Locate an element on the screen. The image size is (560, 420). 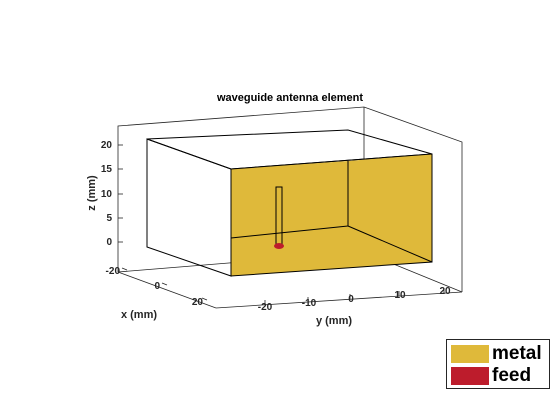
waveguide-back-wall is located at coordinates (289, 199).